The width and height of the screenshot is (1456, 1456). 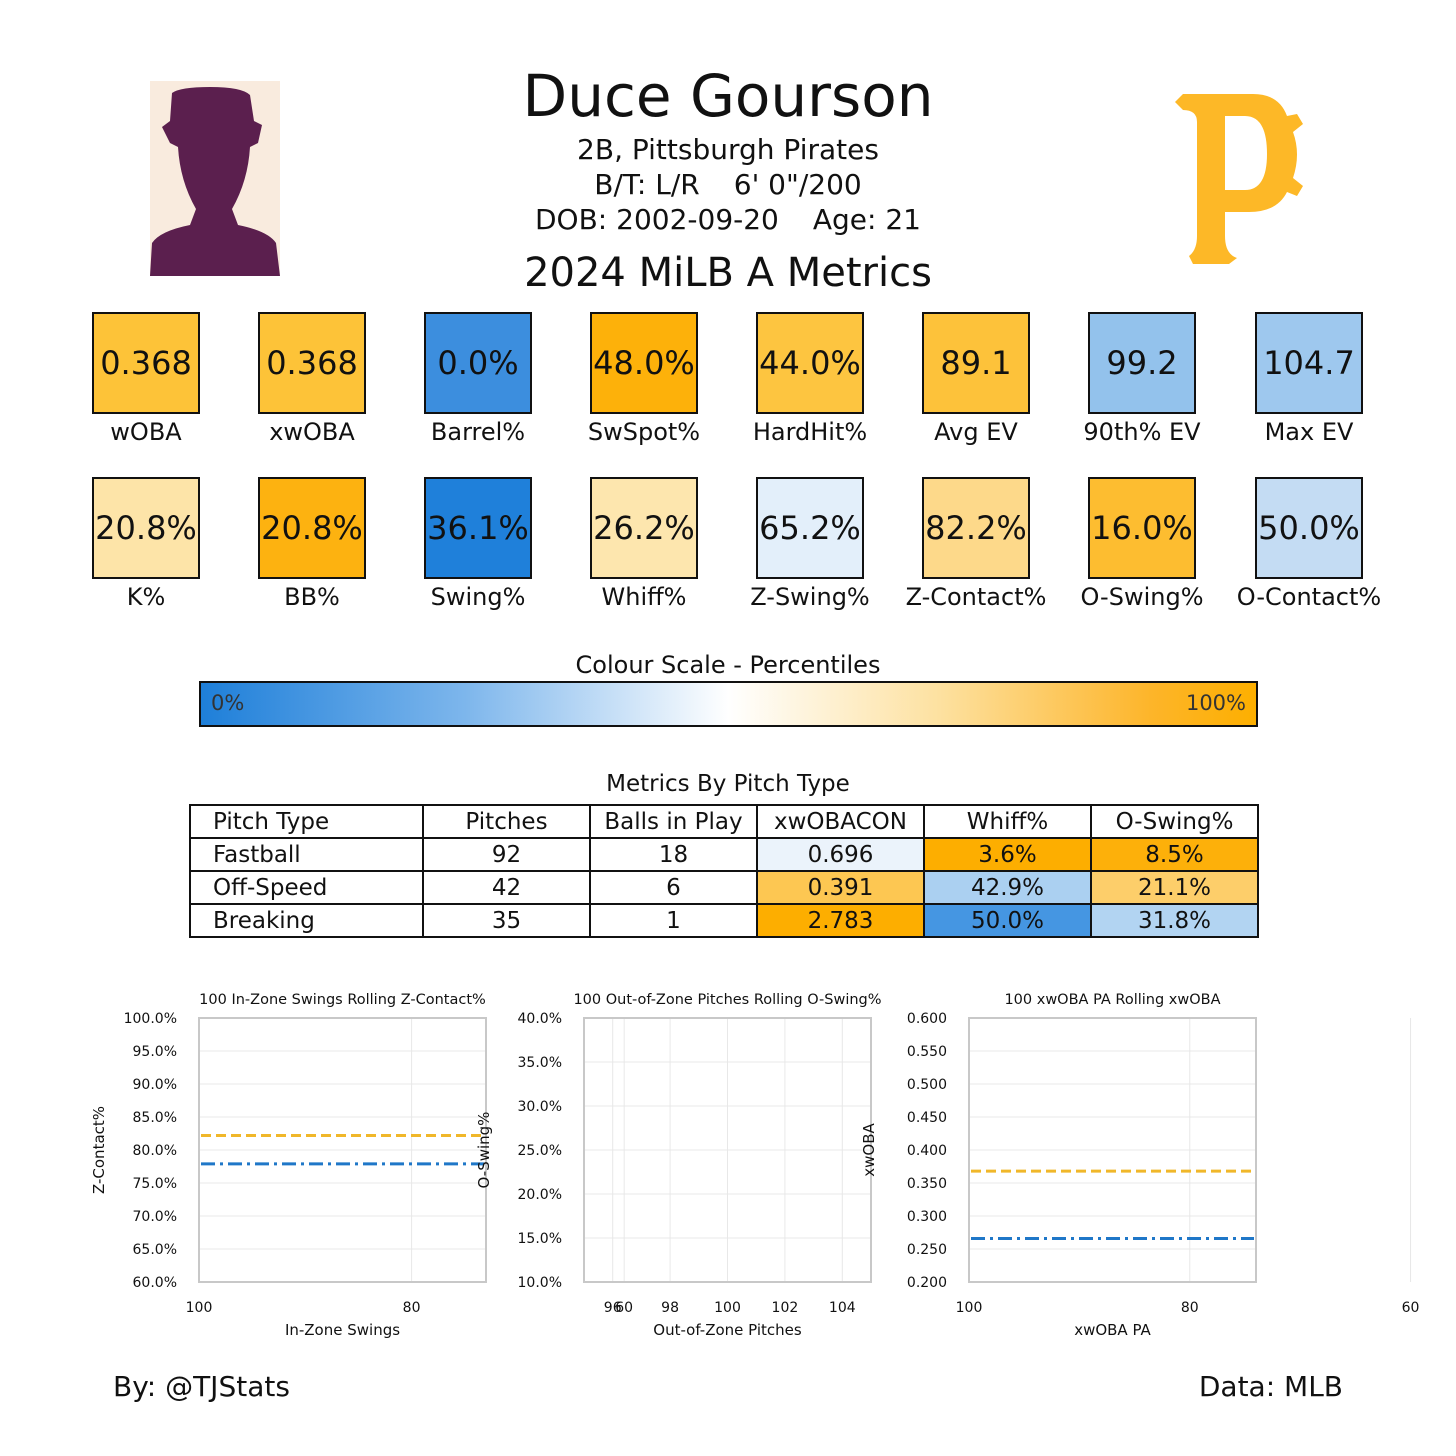 What do you see at coordinates (306, 887) in the screenshot?
I see `table-cell: Off-Speed` at bounding box center [306, 887].